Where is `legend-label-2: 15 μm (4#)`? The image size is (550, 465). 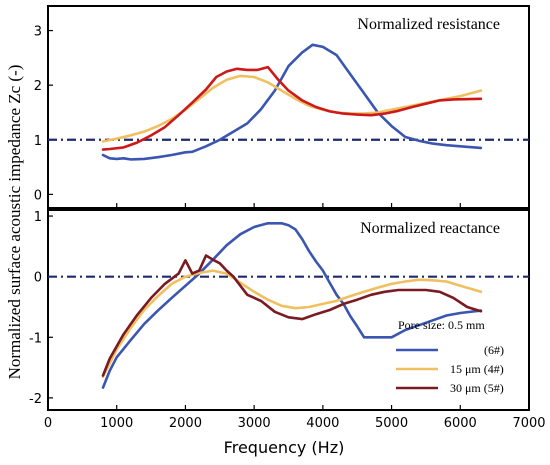
legend-label-2: 15 μm (4#) is located at coordinates (477, 369).